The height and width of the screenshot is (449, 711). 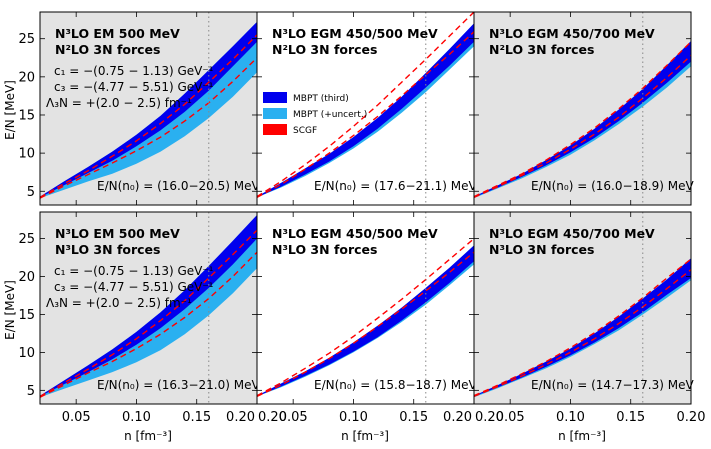 What do you see at coordinates (395, 186) in the screenshot?
I see `saturation-energy-annotation: E/N(n₀) = (17.6−21.1) MeV` at bounding box center [395, 186].